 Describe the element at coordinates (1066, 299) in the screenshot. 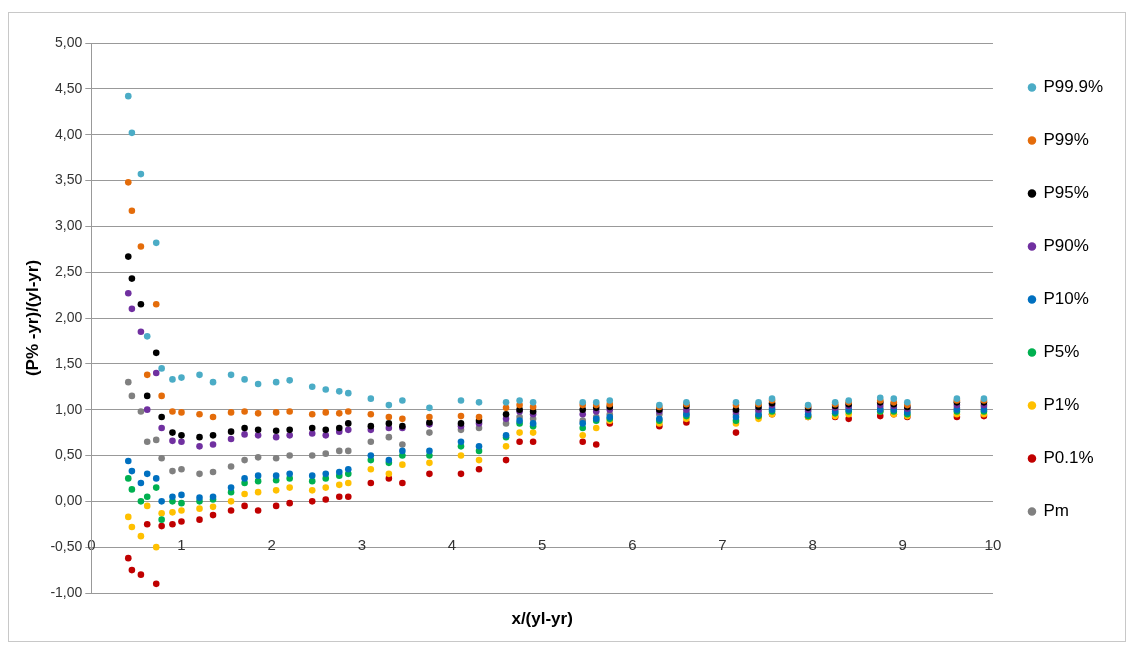

I see `legend-label: P10%` at that location.